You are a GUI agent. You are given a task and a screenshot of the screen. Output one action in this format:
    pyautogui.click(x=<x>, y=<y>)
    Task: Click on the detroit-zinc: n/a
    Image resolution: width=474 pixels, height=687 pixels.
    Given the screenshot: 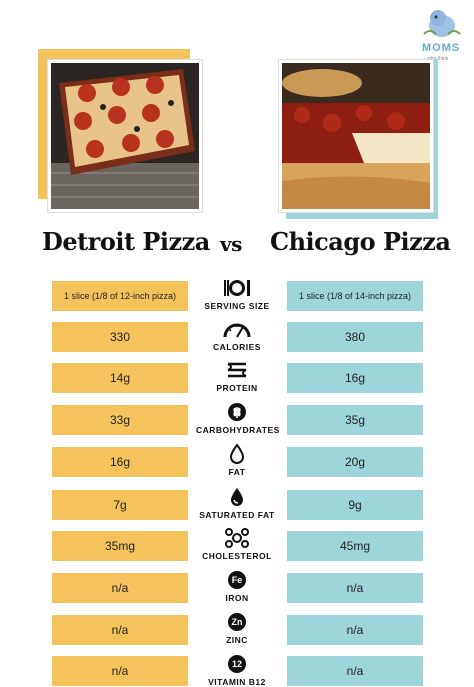 What is the action you would take?
    pyautogui.click(x=120, y=630)
    